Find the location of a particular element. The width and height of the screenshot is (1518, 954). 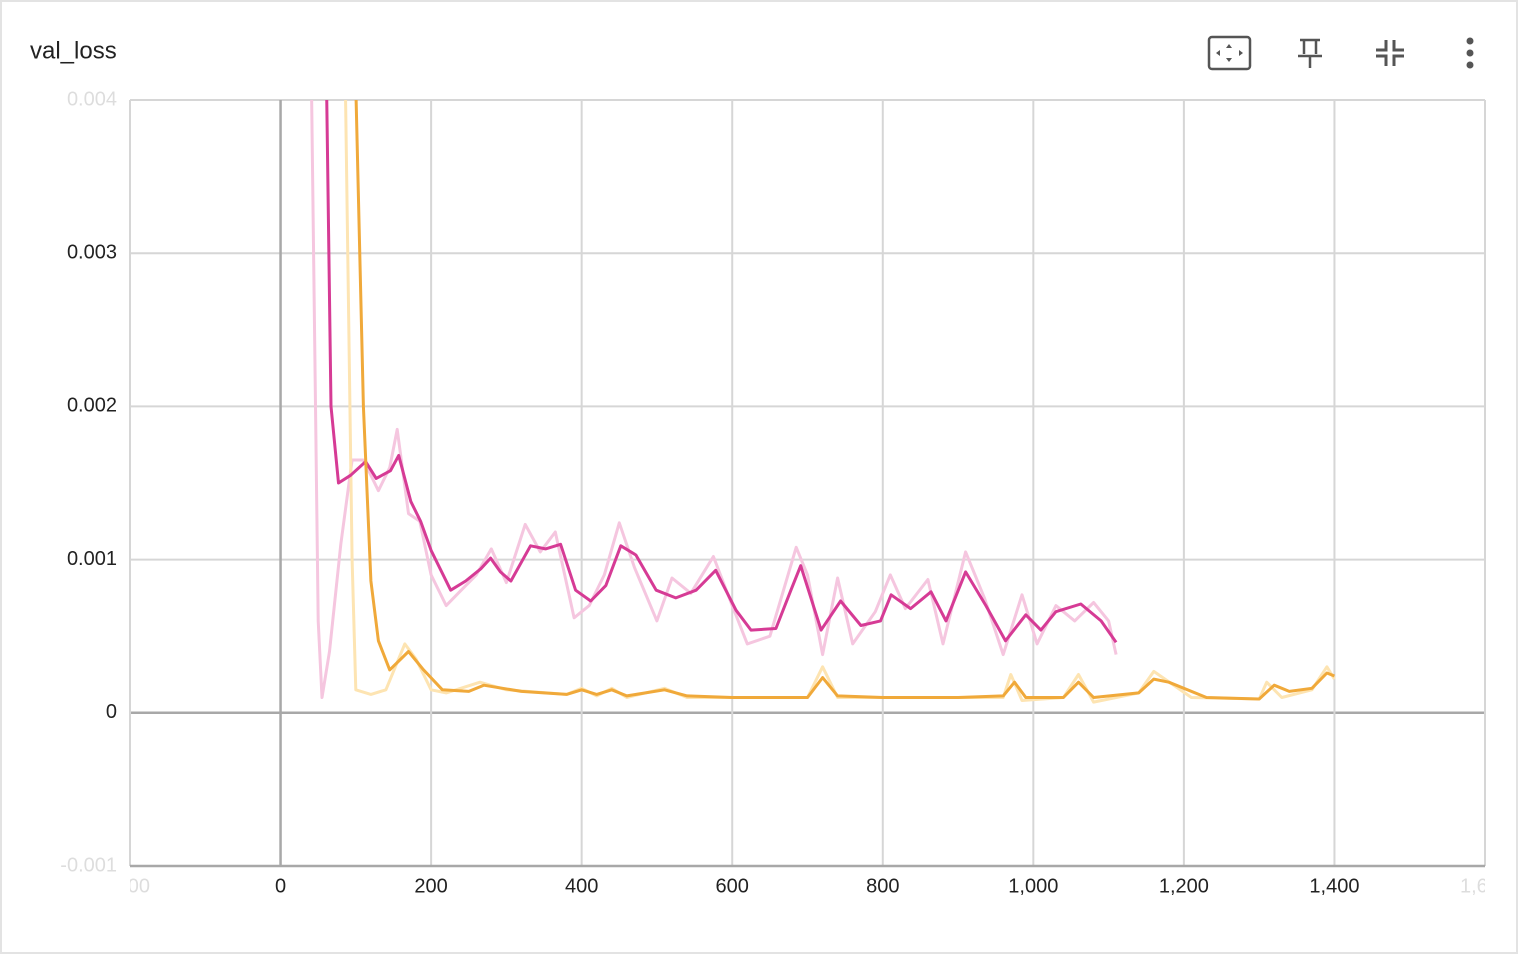

x-tick-label: 1,000 is located at coordinates (1033, 886).